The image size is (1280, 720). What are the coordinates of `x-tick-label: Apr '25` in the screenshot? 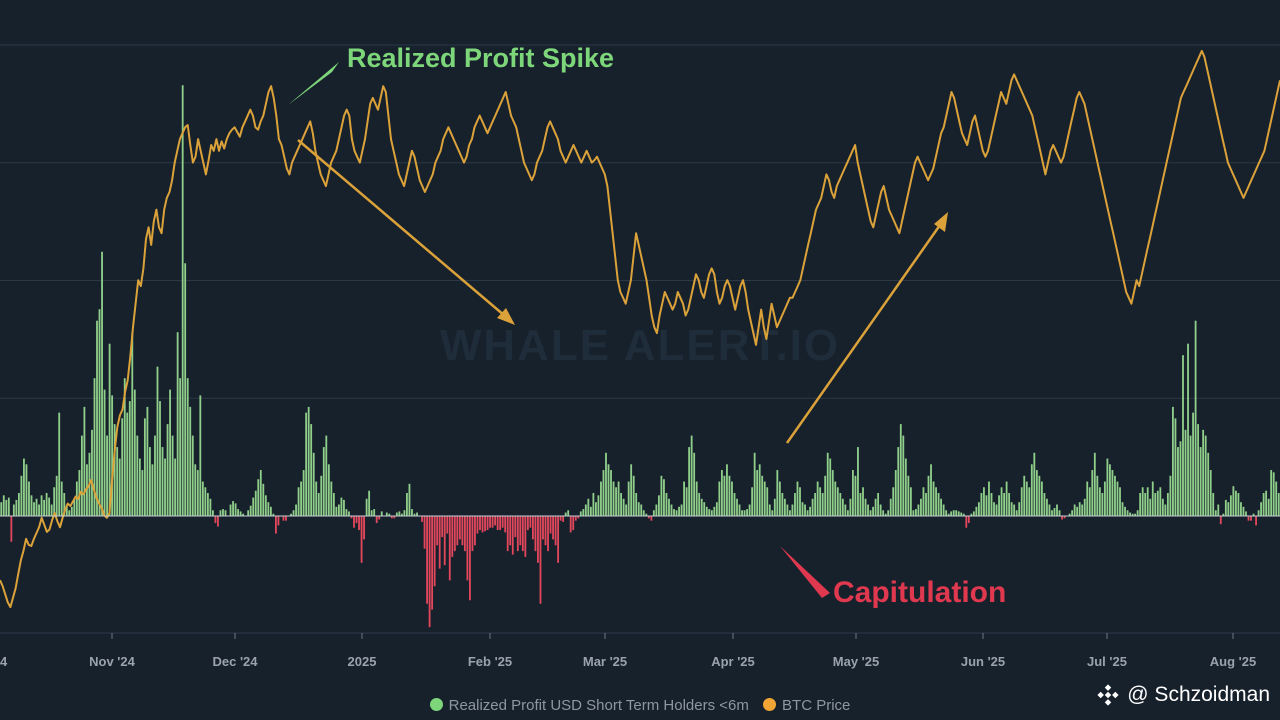 It's located at (733, 661).